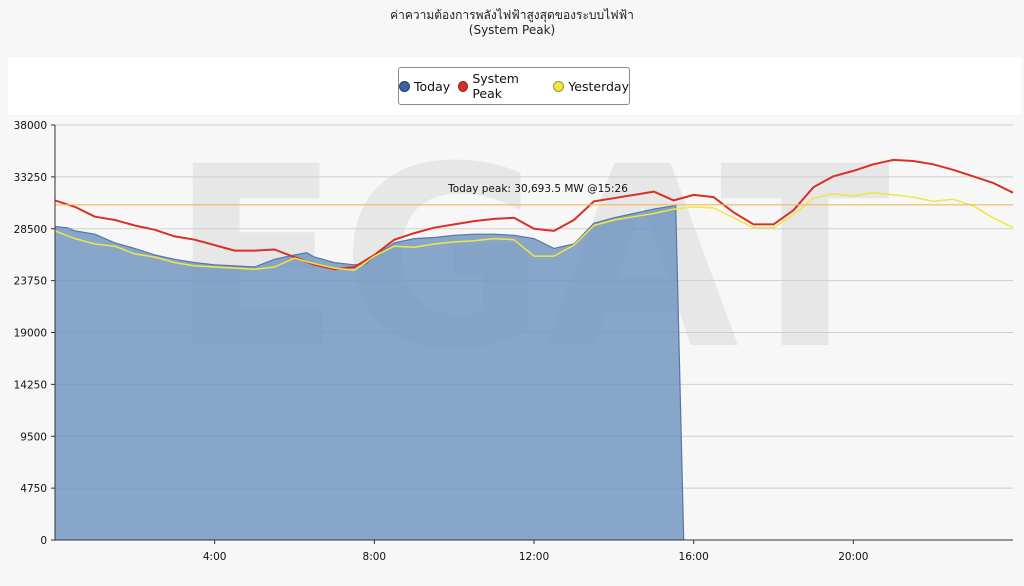 The width and height of the screenshot is (1024, 586). I want to click on yesterday-line, so click(534, 231).